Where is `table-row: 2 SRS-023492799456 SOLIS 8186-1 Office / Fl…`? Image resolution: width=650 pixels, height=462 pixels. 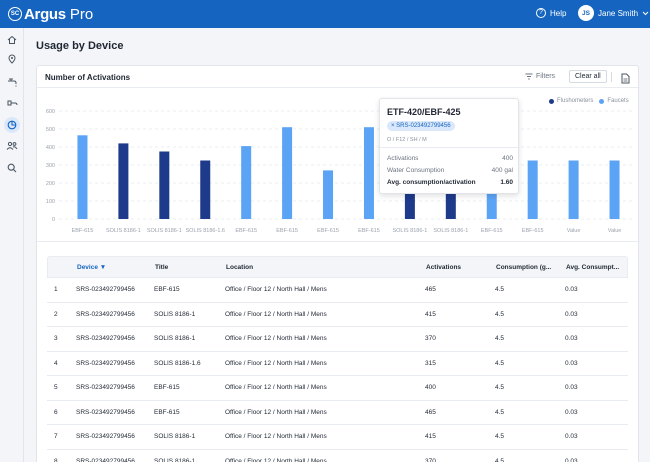 table-row: 2 SRS-023492799456 SOLIS 8186-1 Office / Fl… is located at coordinates (337, 315).